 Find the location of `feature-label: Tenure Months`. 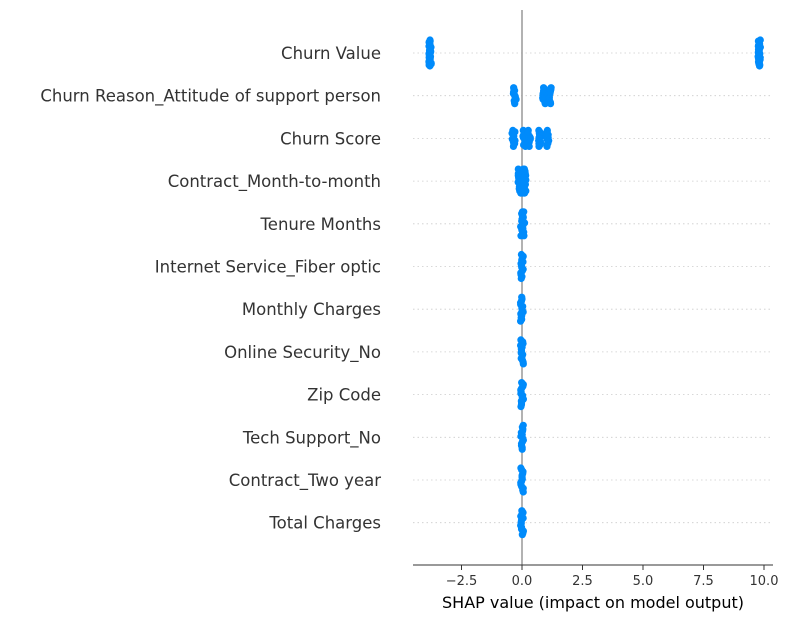

feature-label: Tenure Months is located at coordinates (320, 224).